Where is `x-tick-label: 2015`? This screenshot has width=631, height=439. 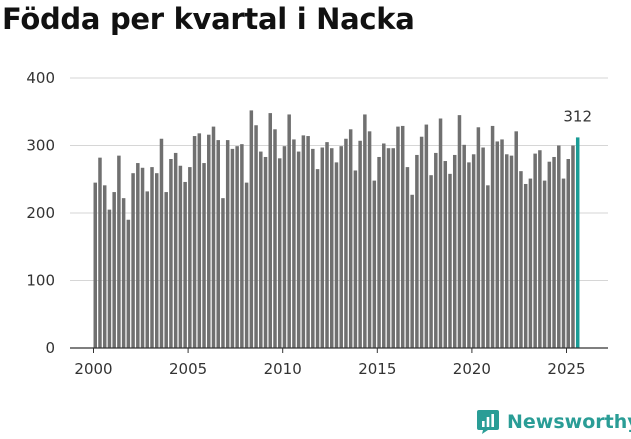
x-tick-label: 2015 is located at coordinates (377, 369).